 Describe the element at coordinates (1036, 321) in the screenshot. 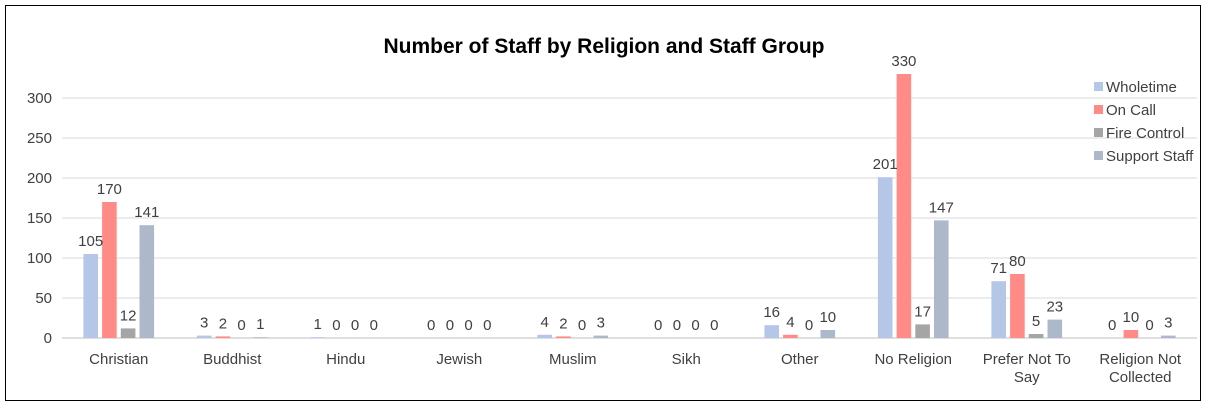

I see `data-label: 5` at that location.